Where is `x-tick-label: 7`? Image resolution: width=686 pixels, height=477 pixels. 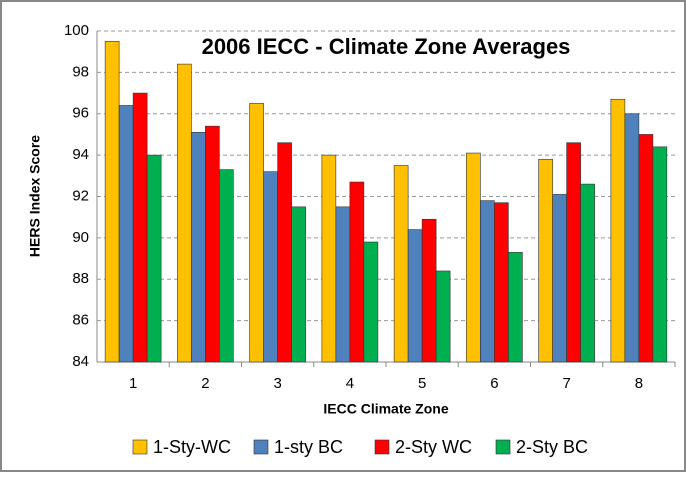
x-tick-label: 7 is located at coordinates (566, 383).